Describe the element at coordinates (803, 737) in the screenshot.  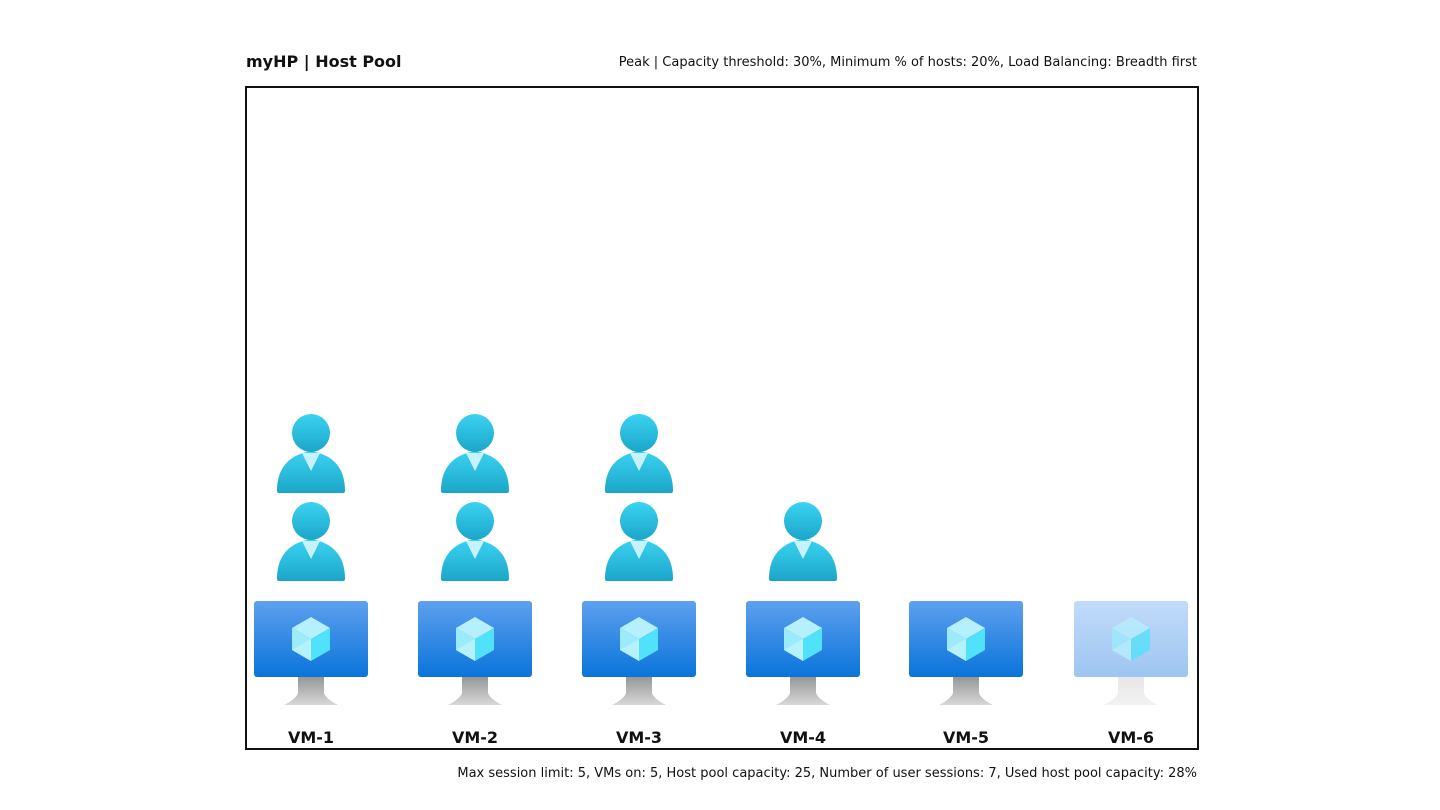
I see `vm-label: VM-4` at that location.